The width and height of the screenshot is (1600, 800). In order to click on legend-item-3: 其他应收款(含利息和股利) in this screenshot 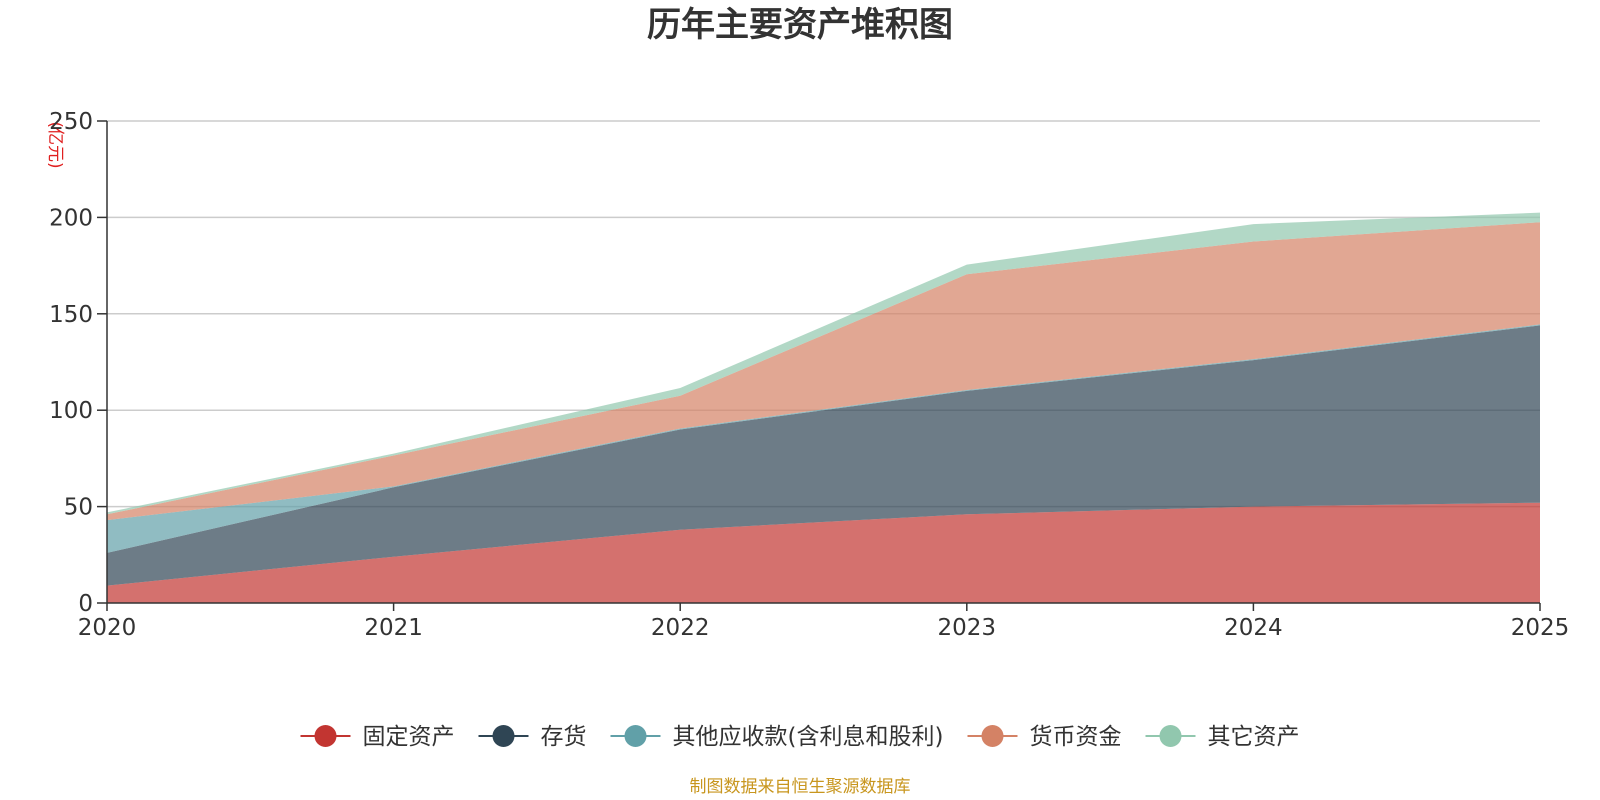, I will do `click(777, 737)`.